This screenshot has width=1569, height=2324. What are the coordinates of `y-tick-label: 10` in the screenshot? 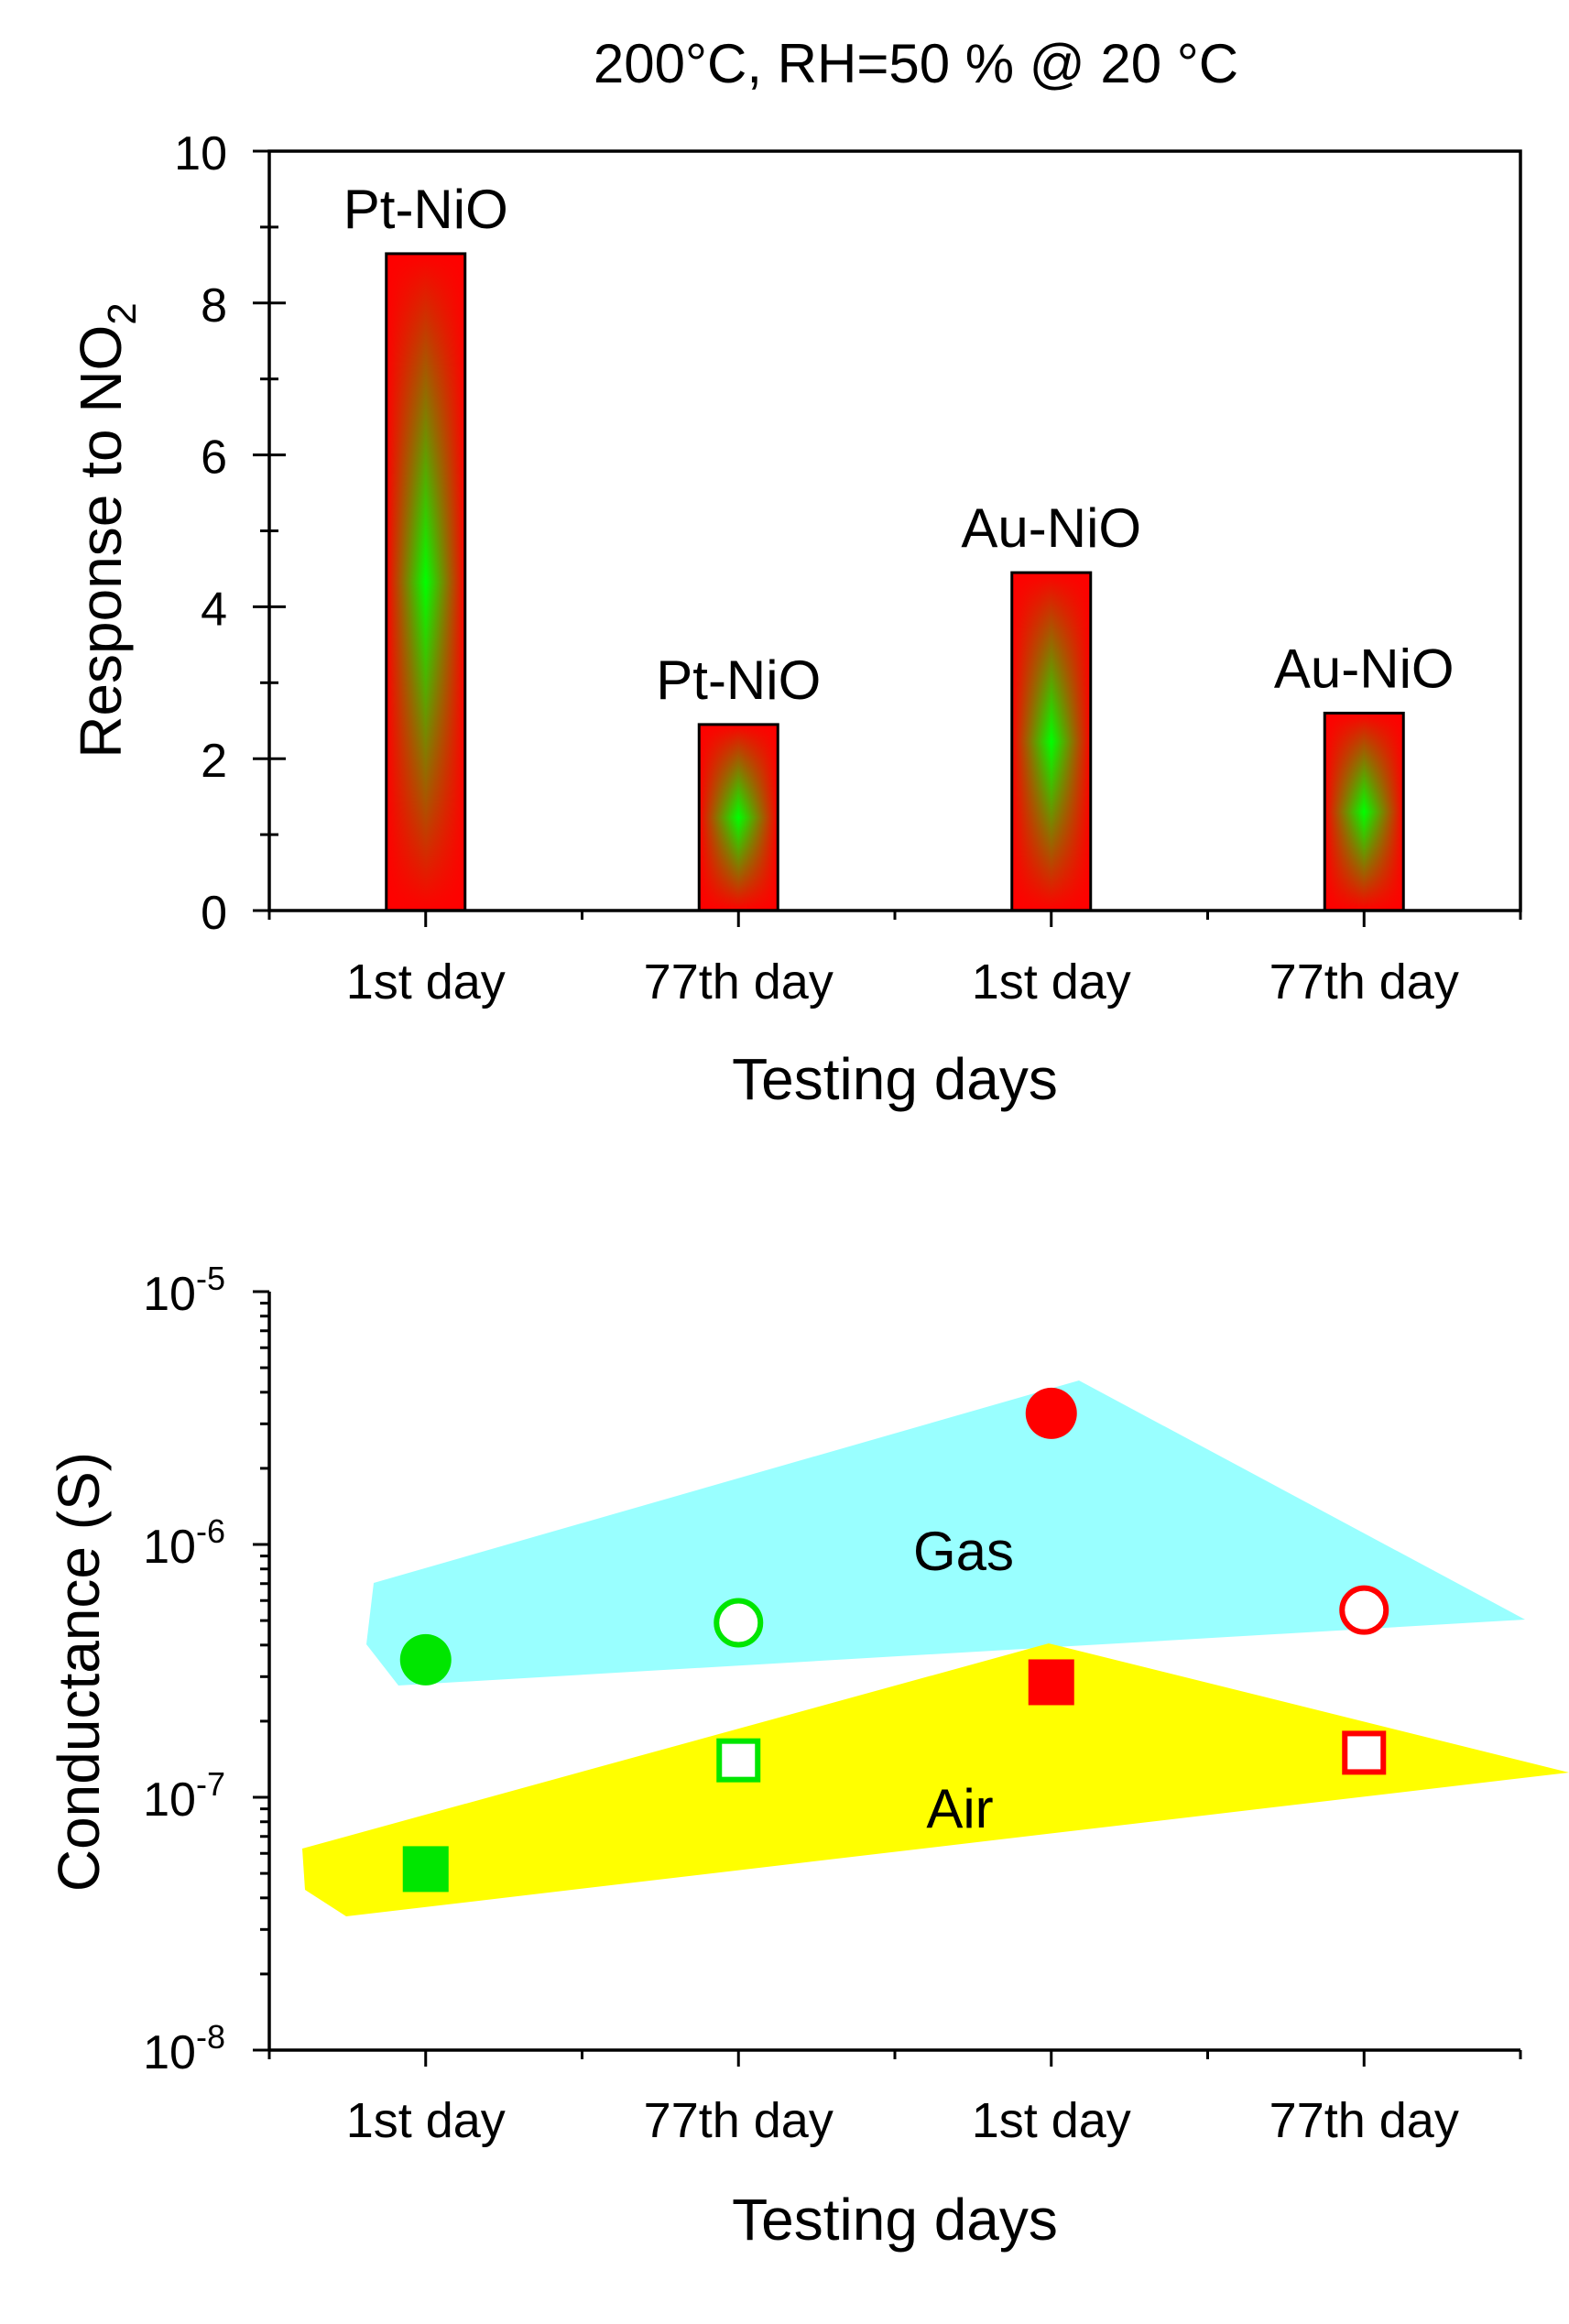 It's located at (201, 153).